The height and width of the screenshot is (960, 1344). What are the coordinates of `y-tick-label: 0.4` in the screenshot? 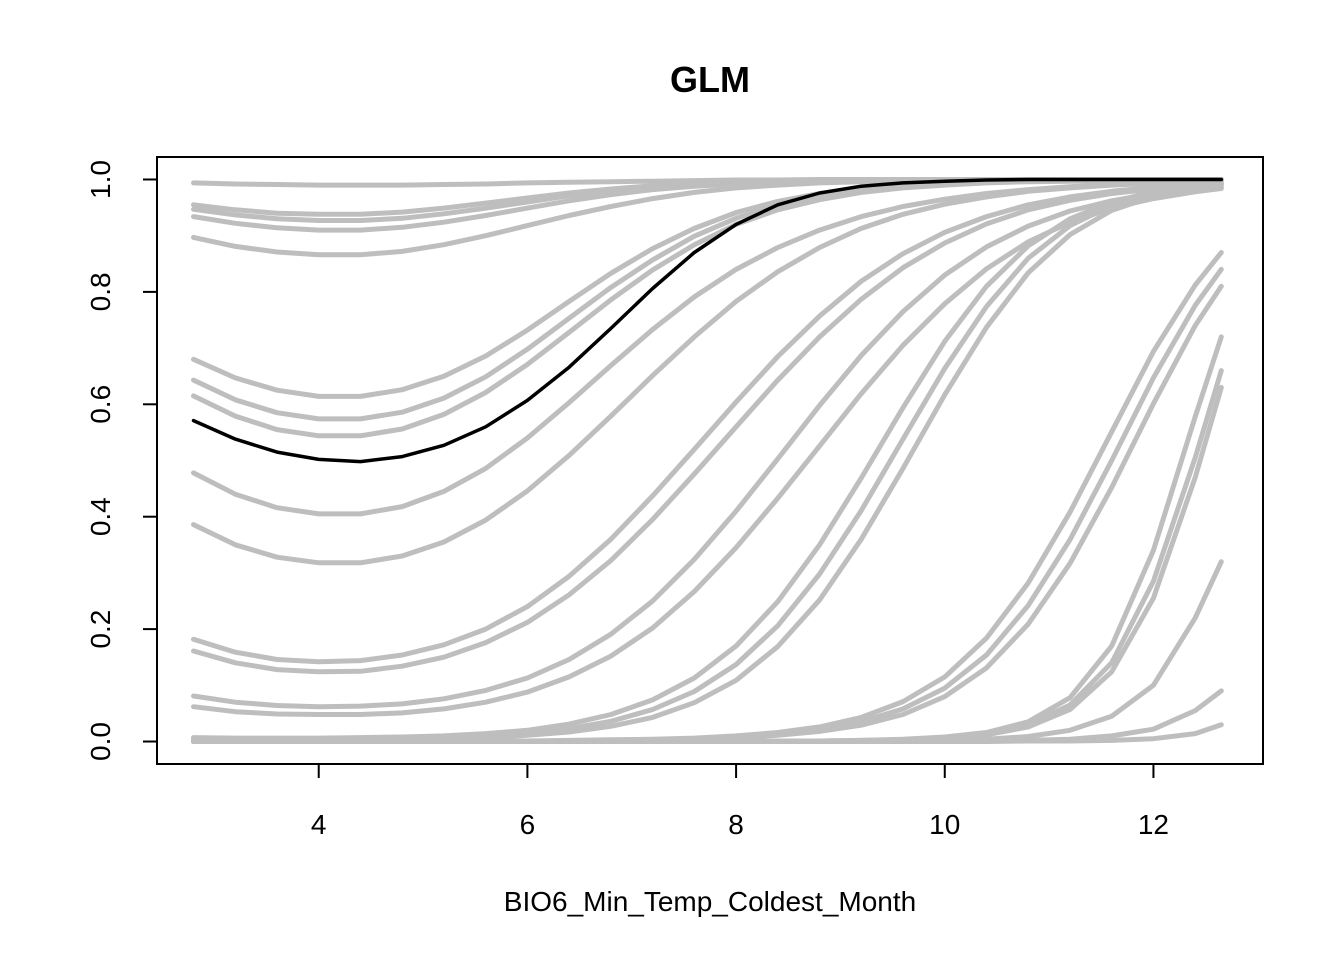 It's located at (100, 516).